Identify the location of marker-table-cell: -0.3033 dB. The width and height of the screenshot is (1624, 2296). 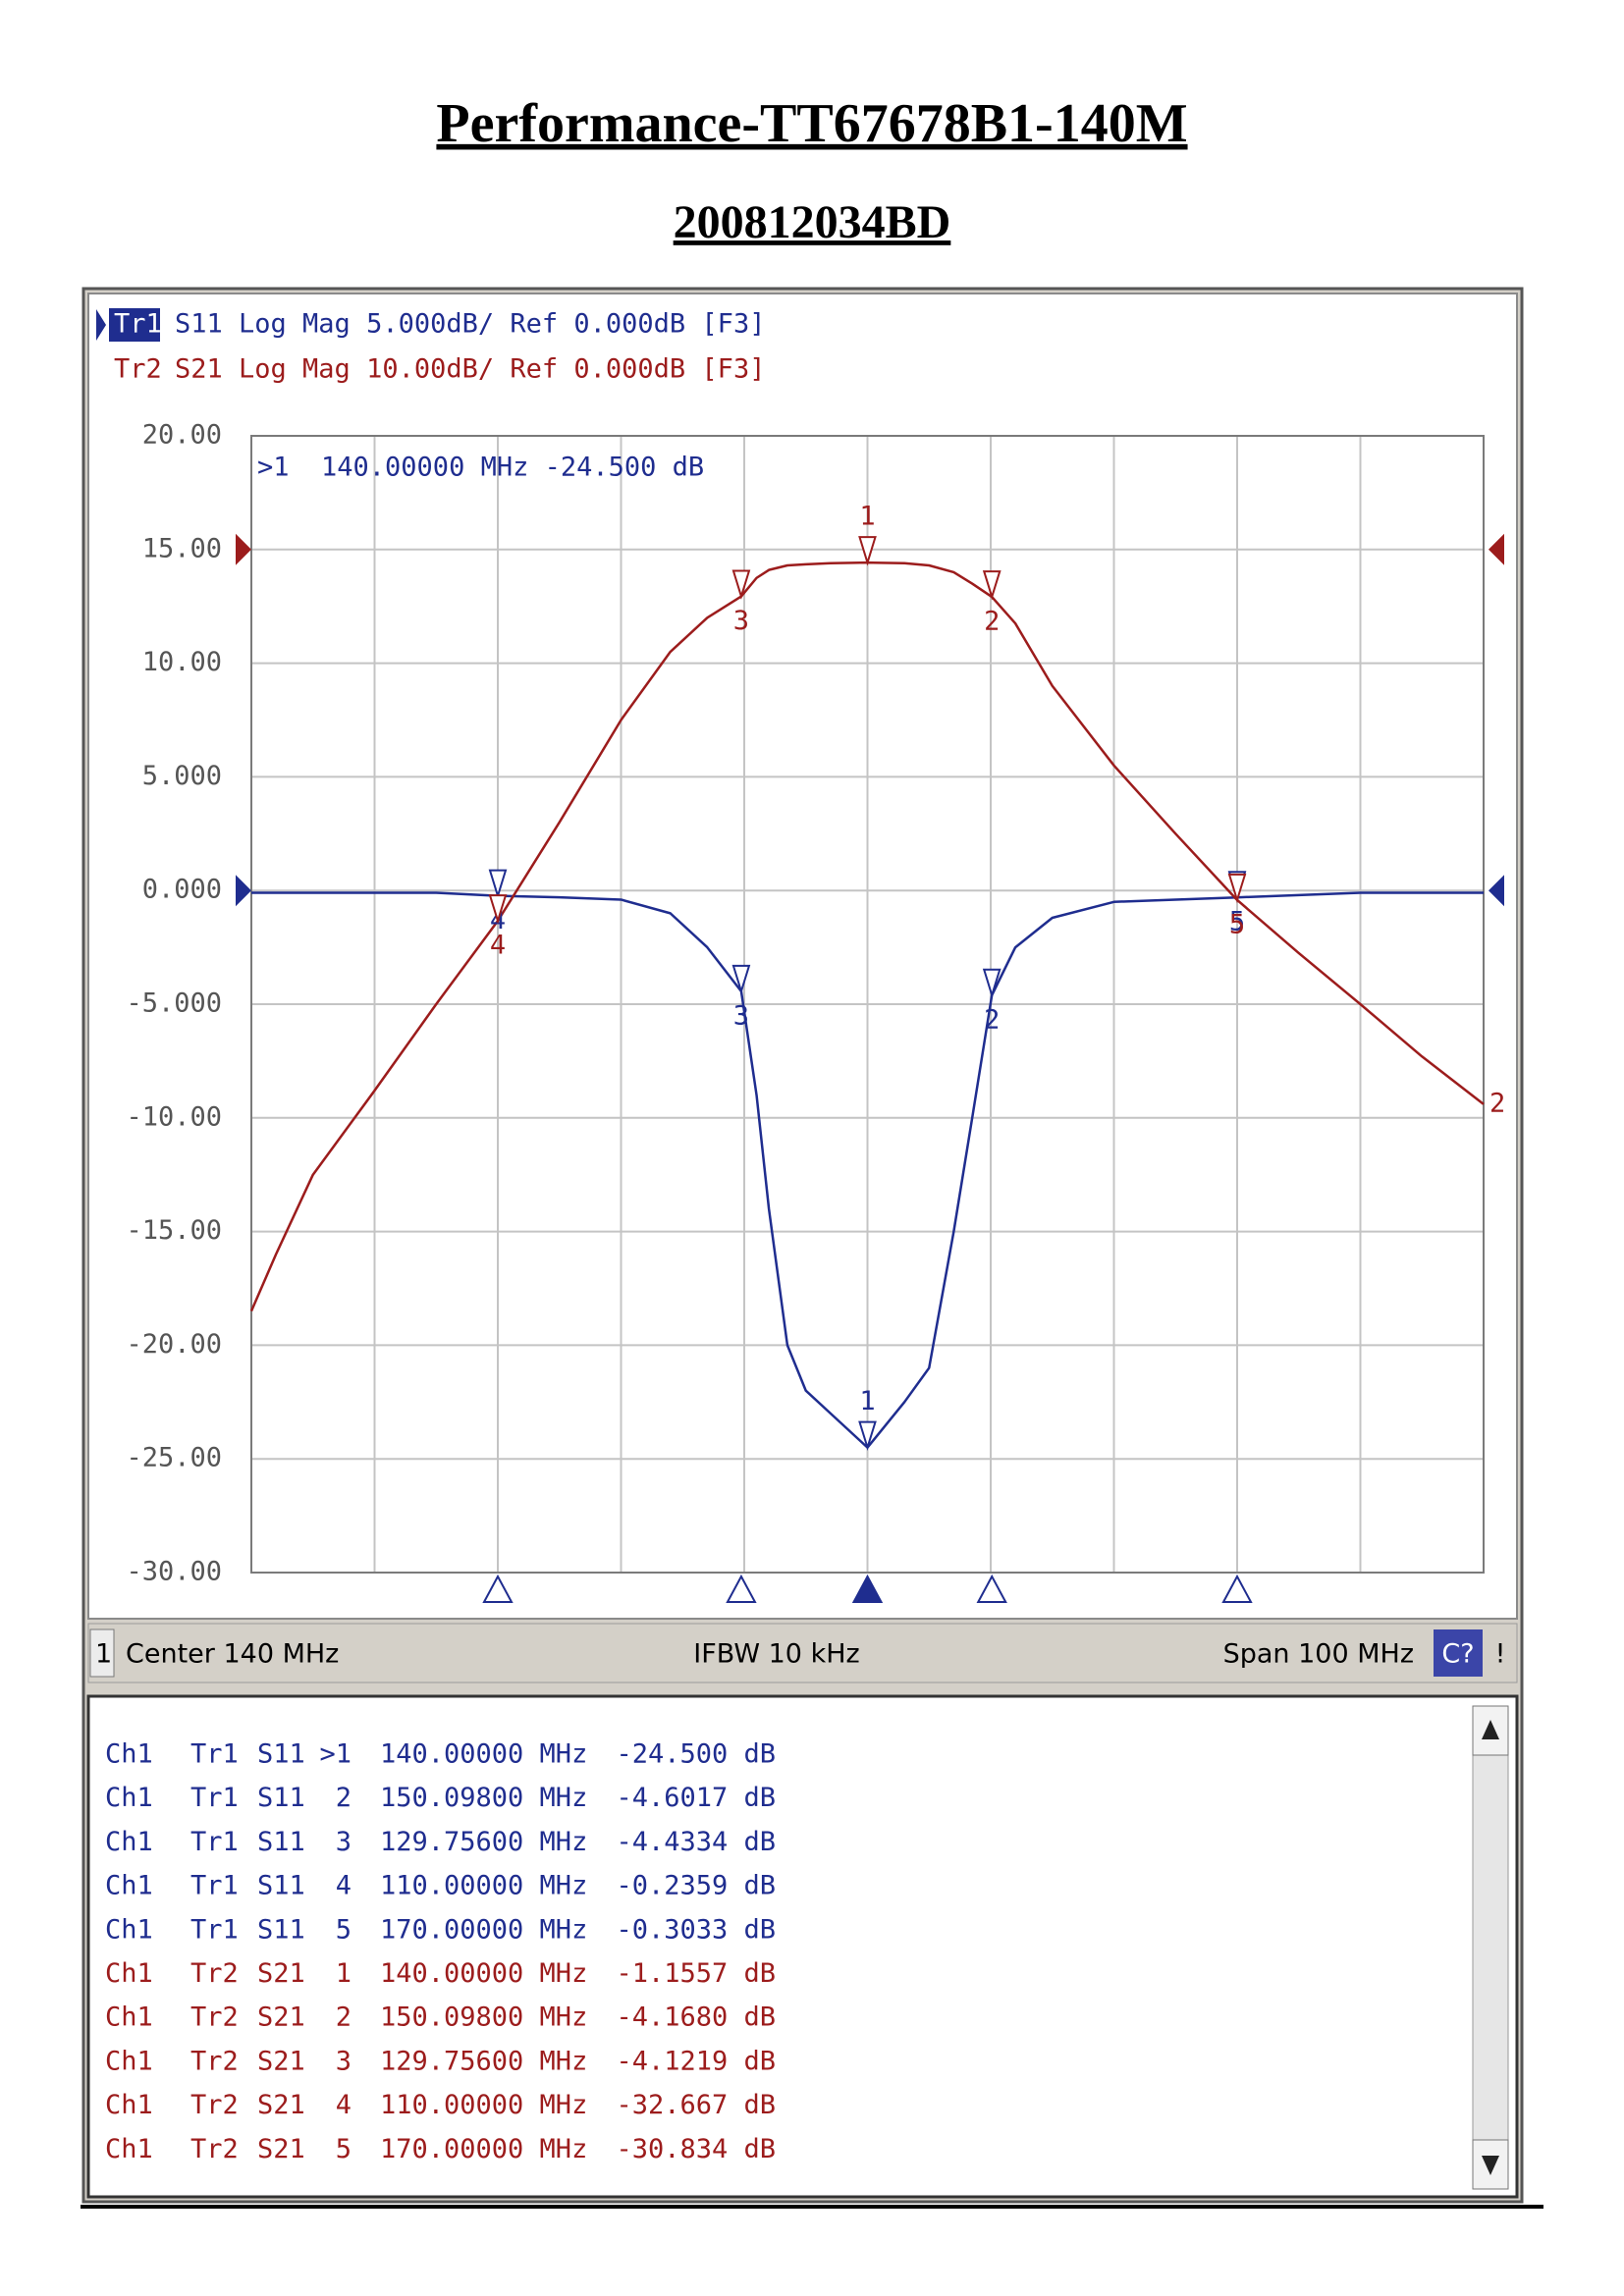
(696, 1929).